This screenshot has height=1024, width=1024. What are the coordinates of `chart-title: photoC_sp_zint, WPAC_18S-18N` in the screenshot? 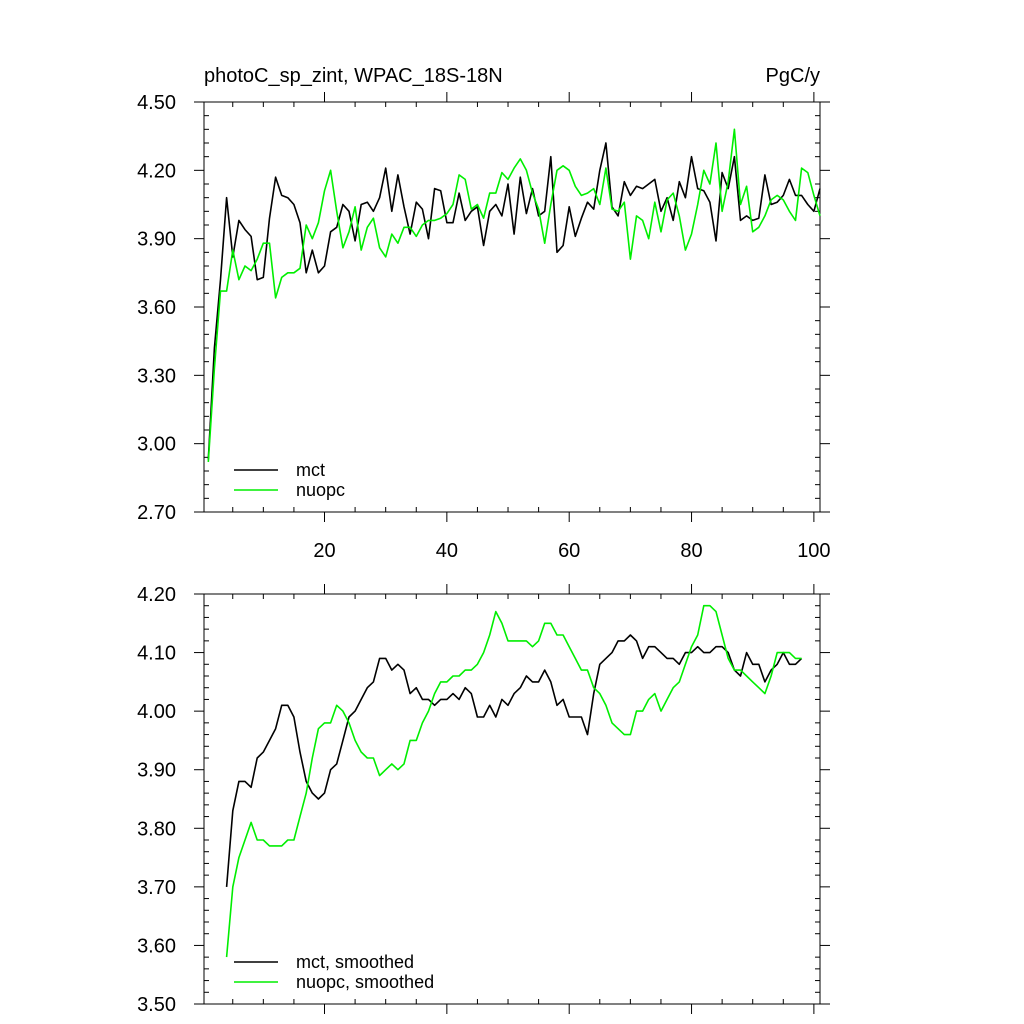 It's located at (353, 76).